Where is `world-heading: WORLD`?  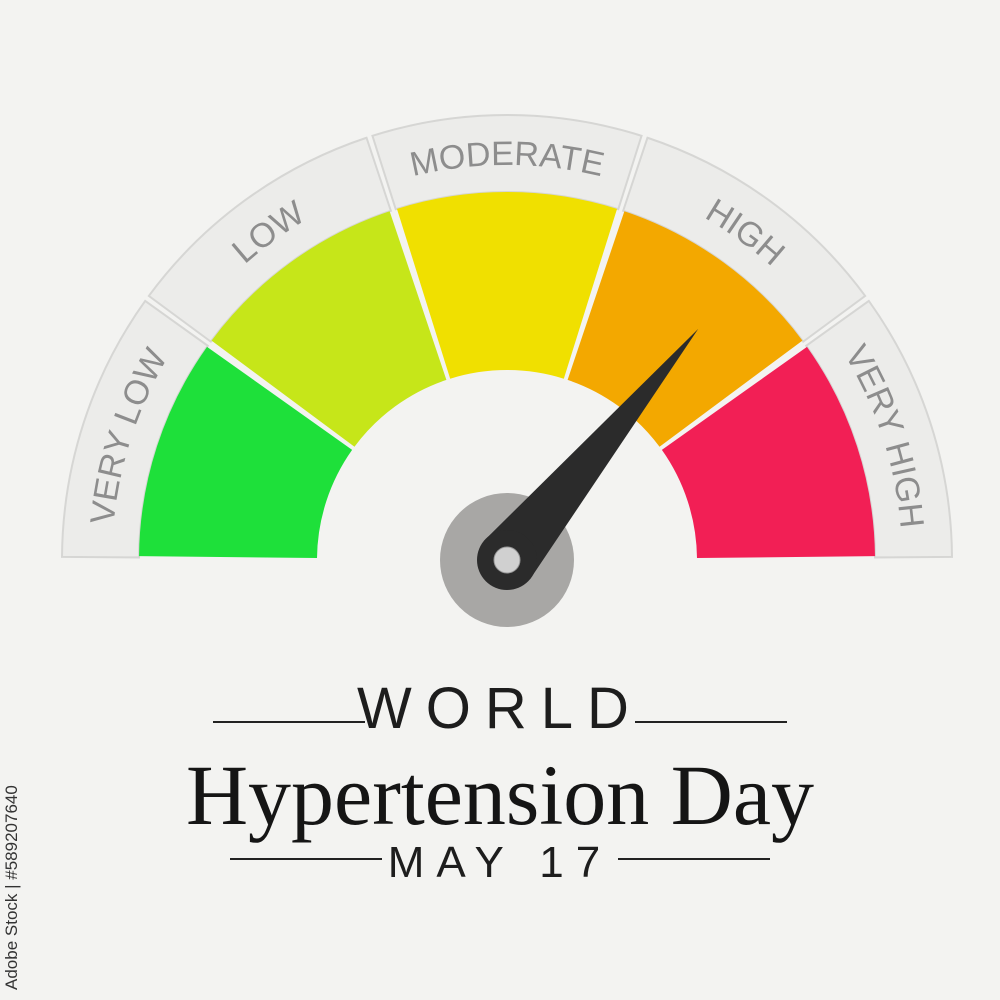
world-heading: WORLD is located at coordinates (500, 708).